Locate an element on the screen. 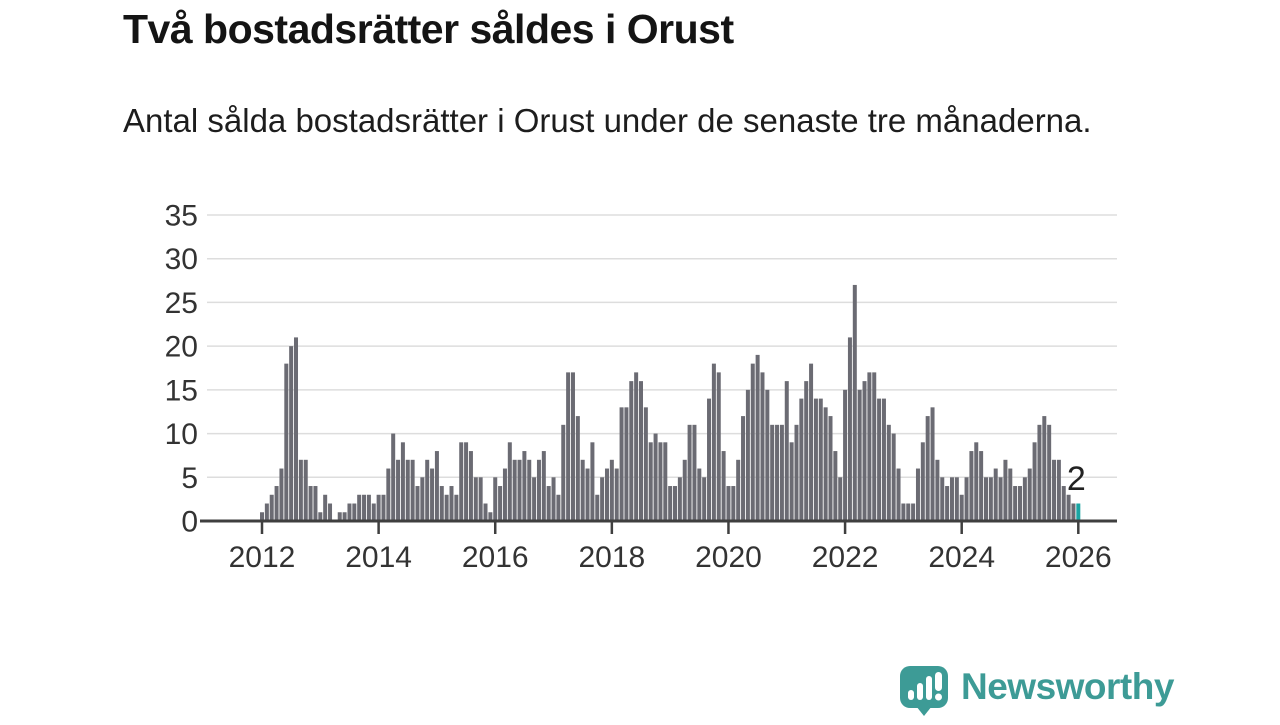 The height and width of the screenshot is (725, 1280). y-axis-tick-label: 20 is located at coordinates (181, 347).